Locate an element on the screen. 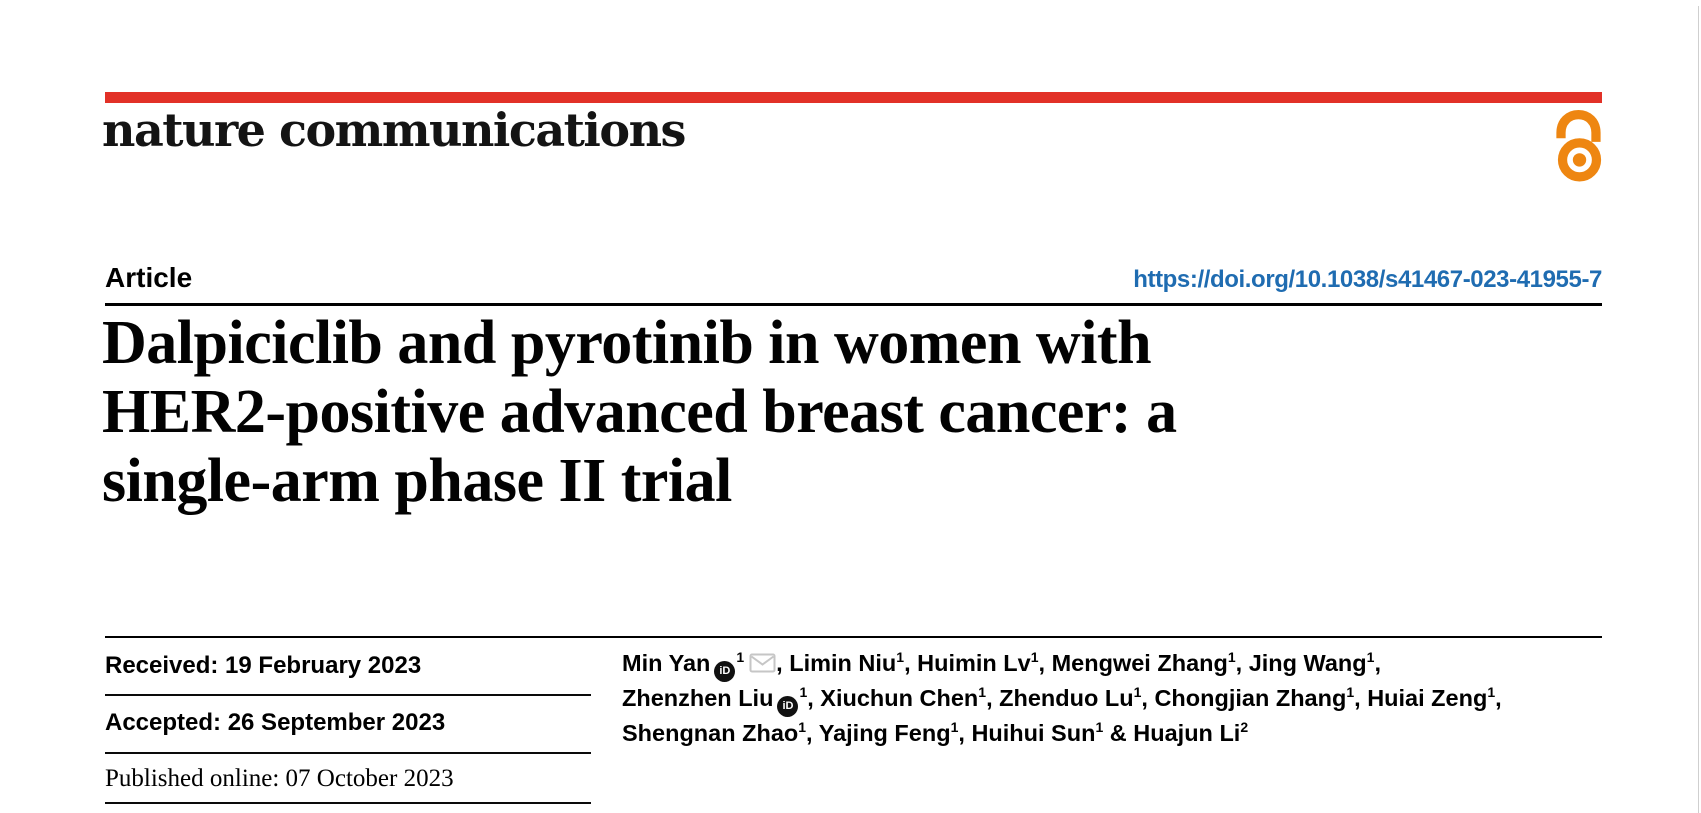 The height and width of the screenshot is (813, 1701). author-name: Shengnan Zhao is located at coordinates (710, 733).